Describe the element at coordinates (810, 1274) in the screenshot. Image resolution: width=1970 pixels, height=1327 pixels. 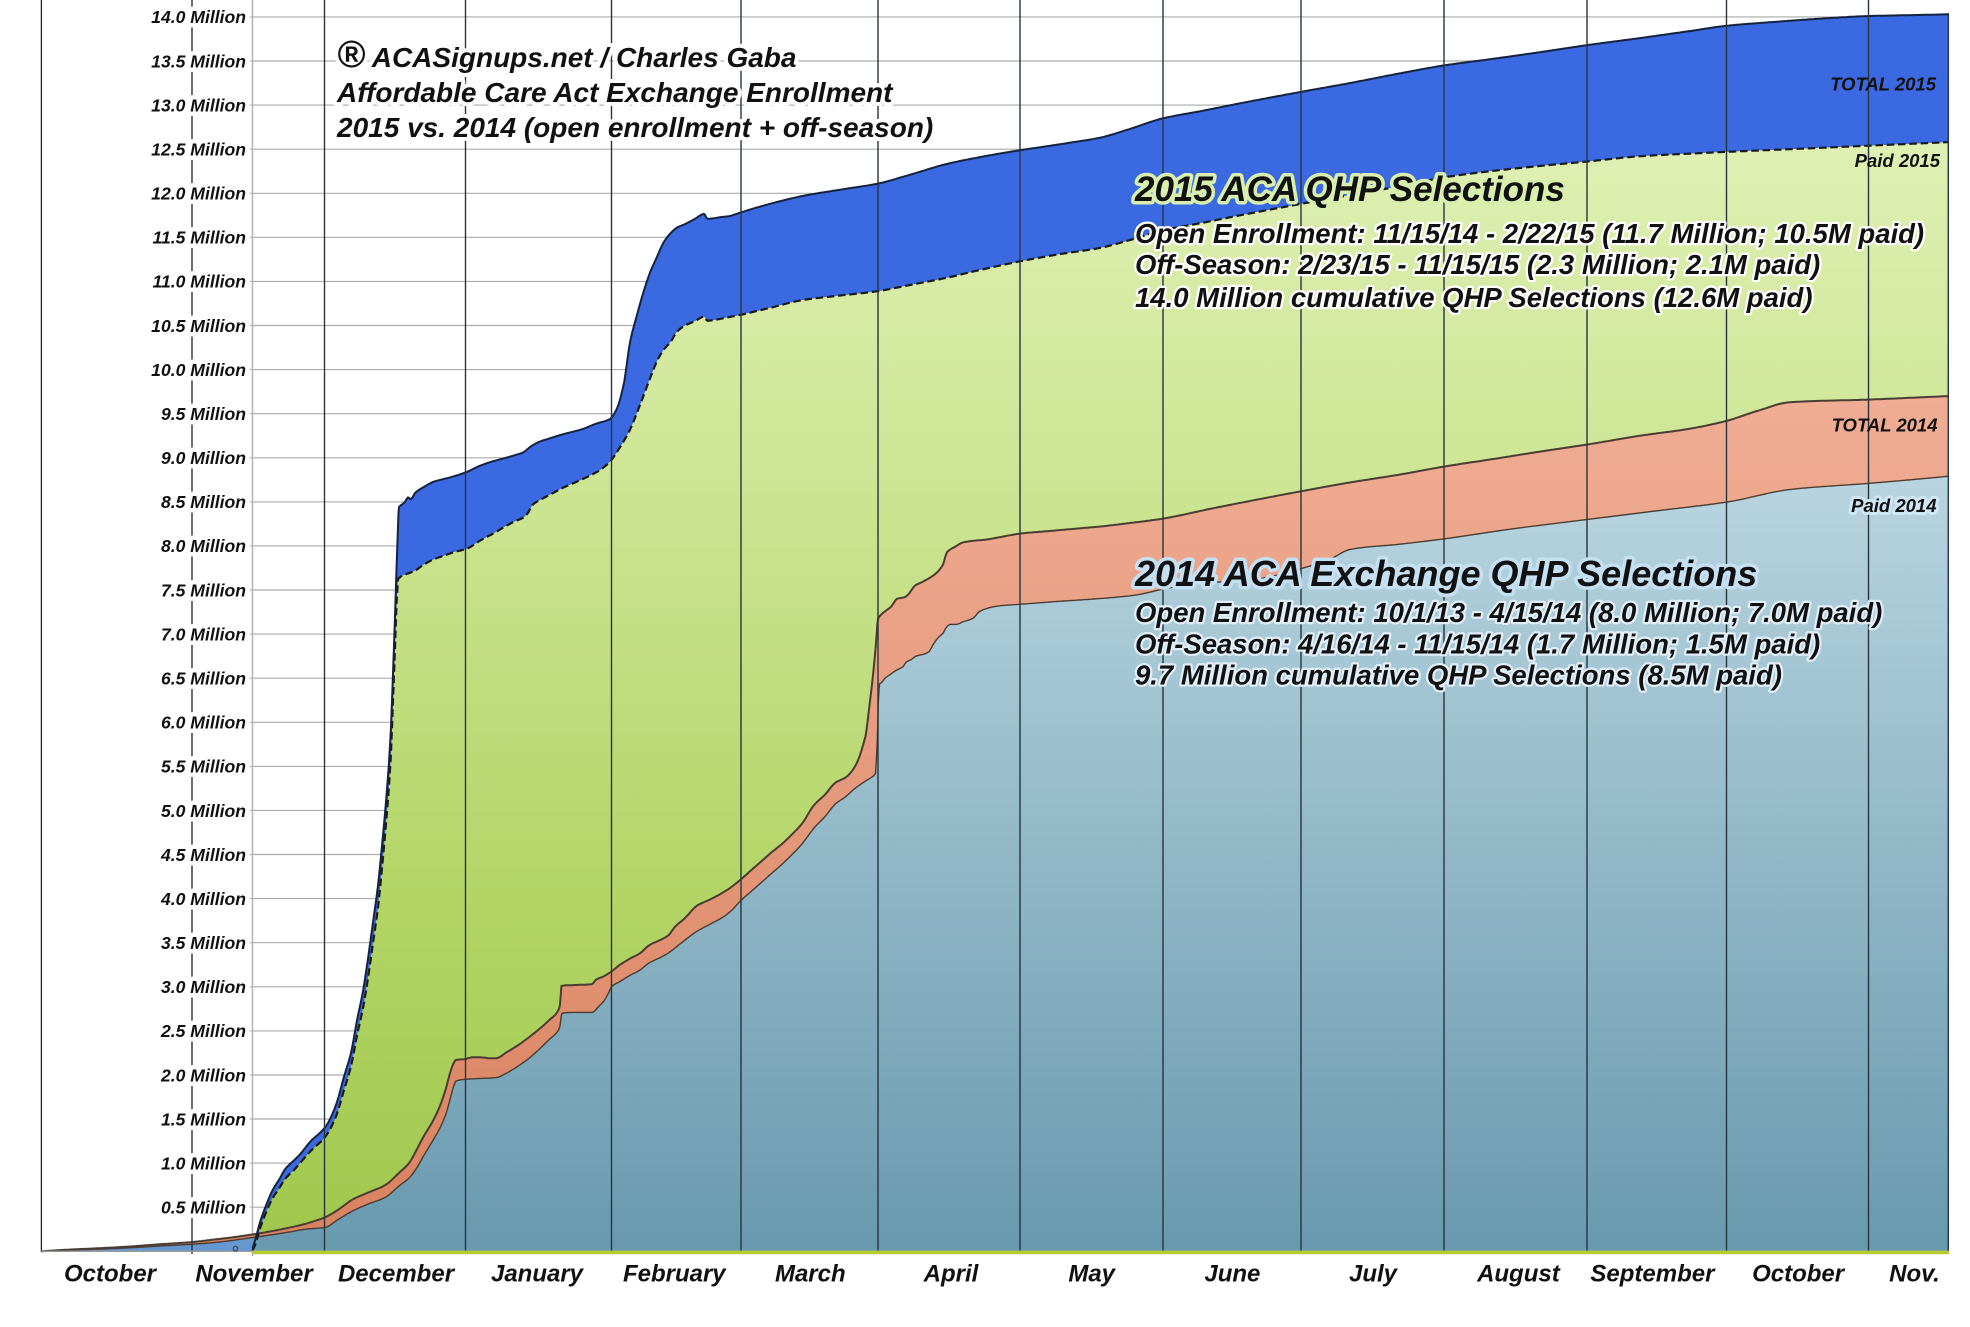
I see `svg-text: March` at that location.